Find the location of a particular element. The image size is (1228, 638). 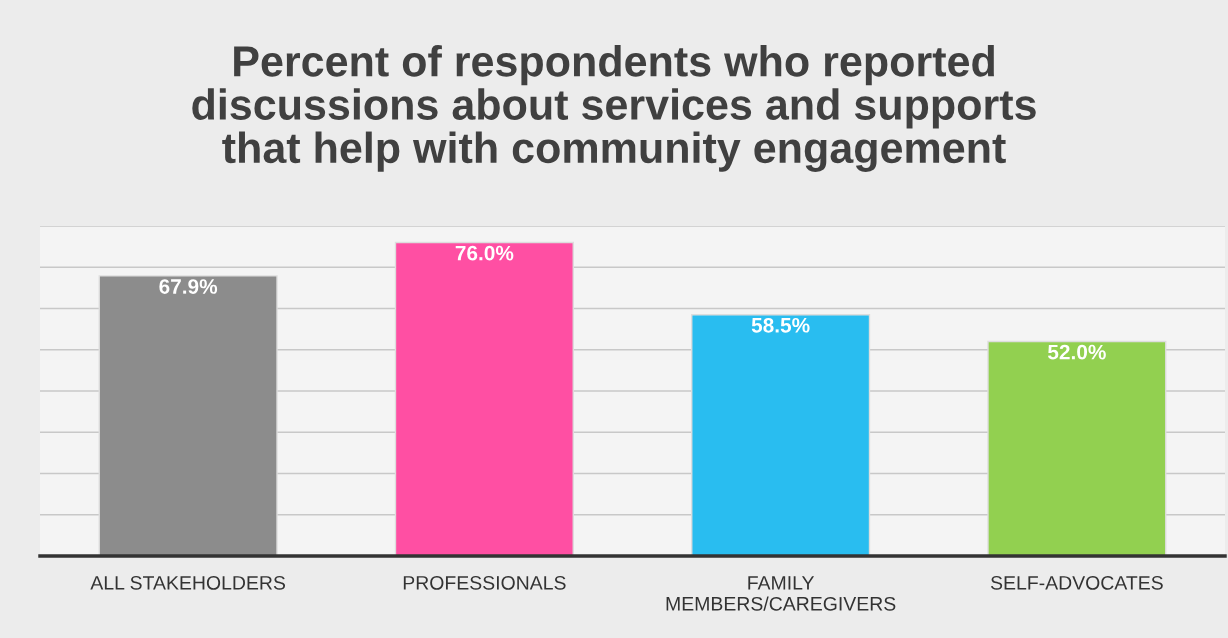

data-label: 58.5% is located at coordinates (780, 325).